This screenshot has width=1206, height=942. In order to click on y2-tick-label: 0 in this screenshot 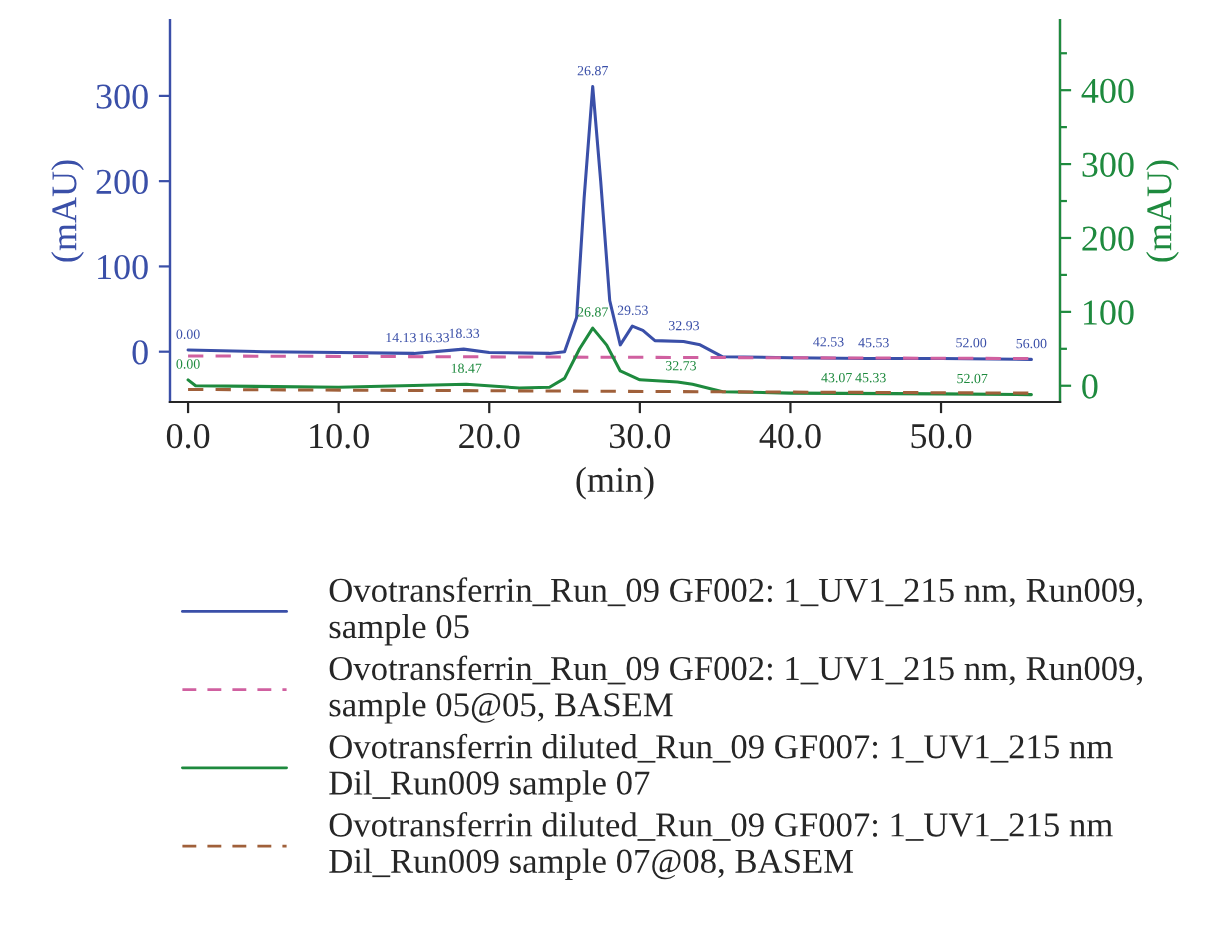, I will do `click(1090, 386)`.